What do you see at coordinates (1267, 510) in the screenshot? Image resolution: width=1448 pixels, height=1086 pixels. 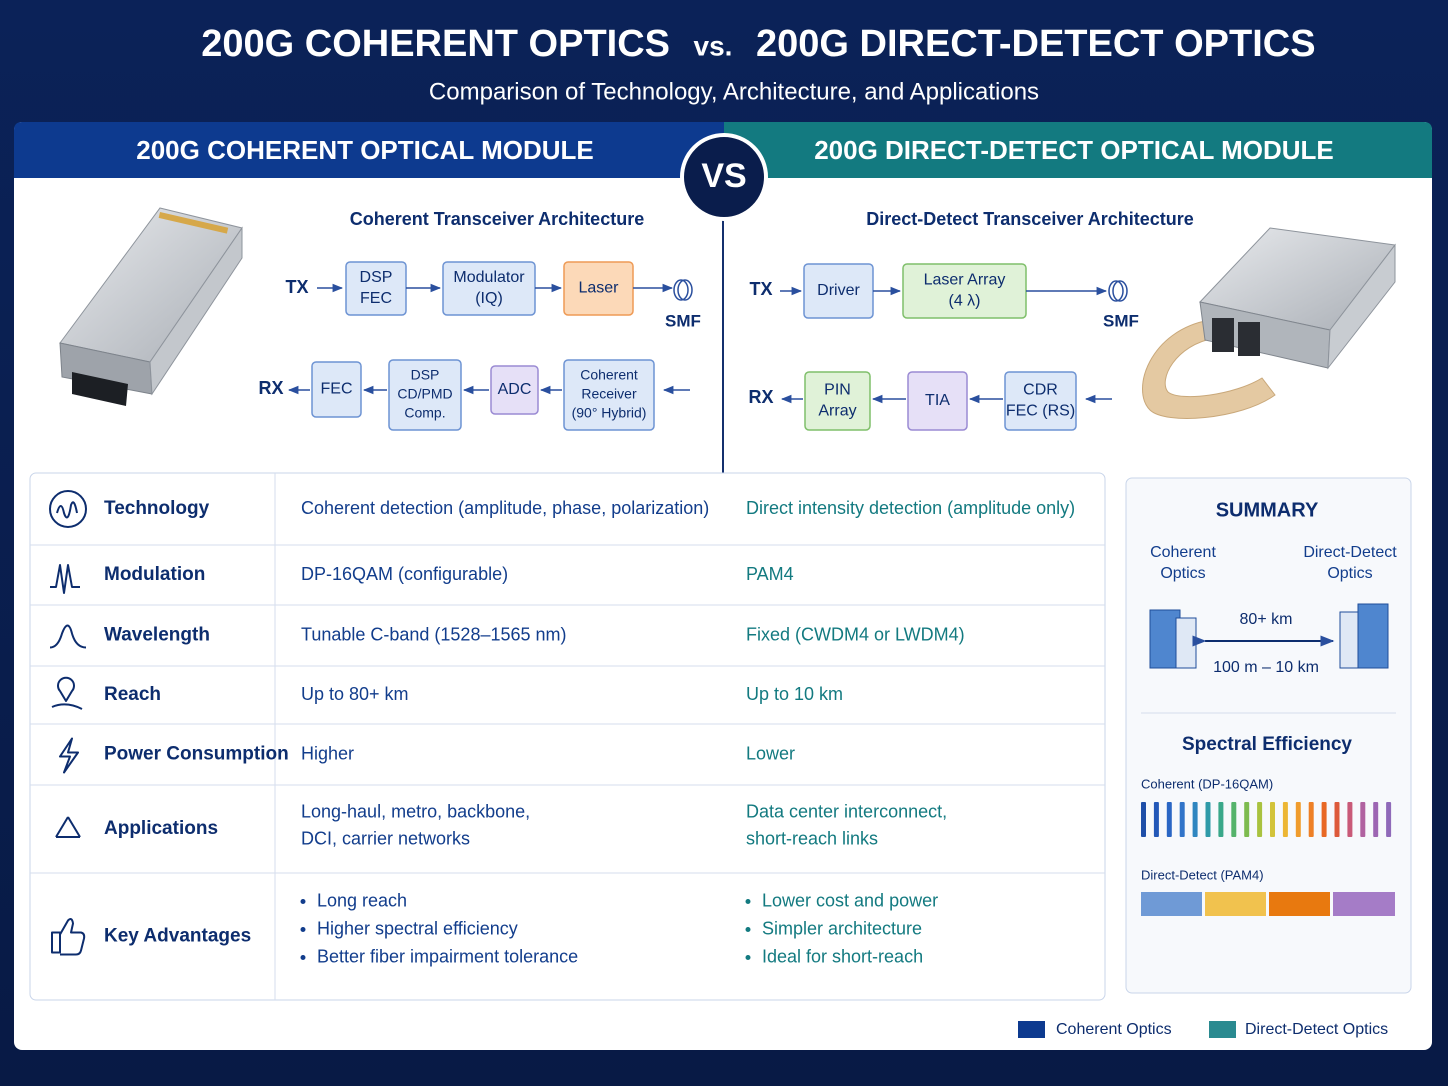 I see `summary-title: SUMMARY` at bounding box center [1267, 510].